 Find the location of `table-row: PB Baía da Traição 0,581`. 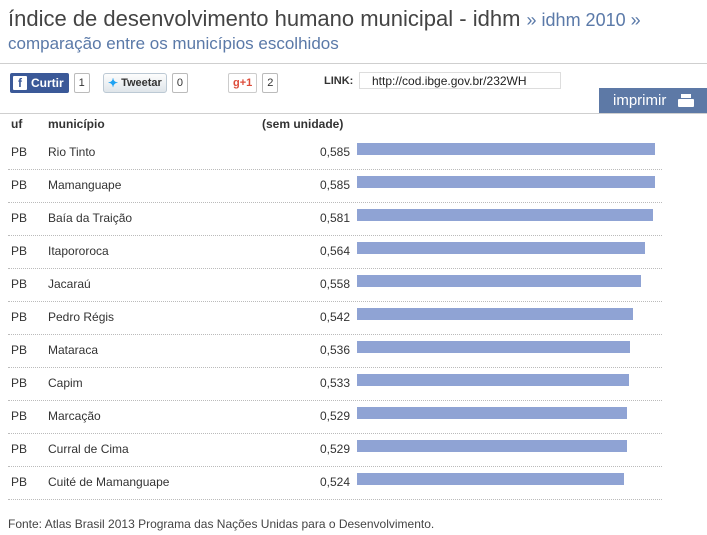

table-row: PB Baía da Traição 0,581 is located at coordinates (335, 219).